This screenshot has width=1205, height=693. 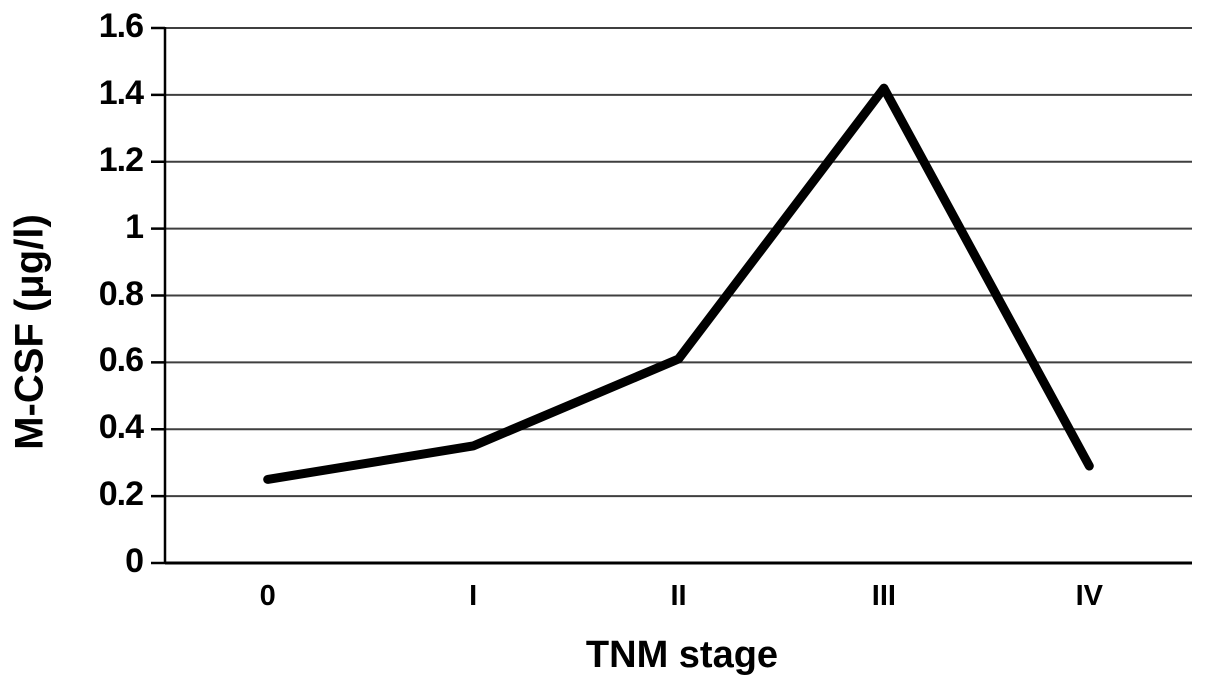 What do you see at coordinates (267, 596) in the screenshot?
I see `x-axis-tick-label: 0` at bounding box center [267, 596].